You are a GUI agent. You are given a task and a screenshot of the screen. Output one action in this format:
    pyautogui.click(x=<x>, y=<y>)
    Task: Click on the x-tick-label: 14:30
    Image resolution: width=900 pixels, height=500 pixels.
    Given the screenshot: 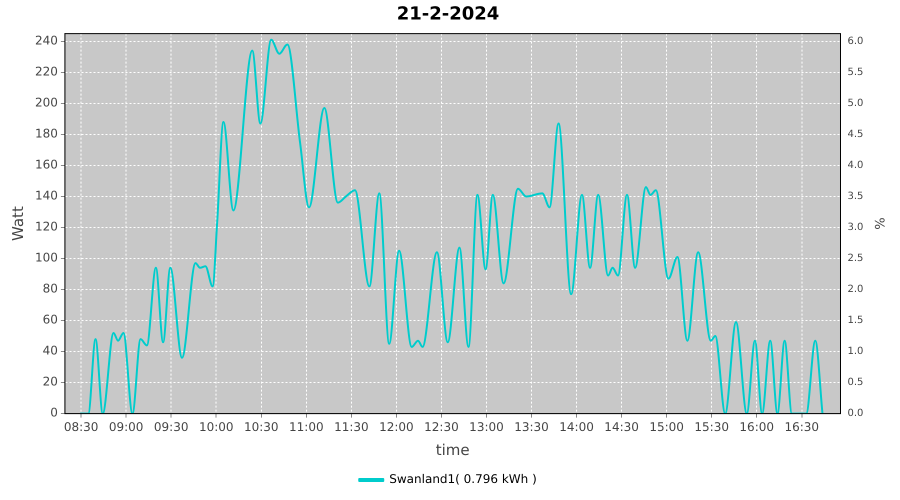 What is the action you would take?
    pyautogui.click(x=621, y=427)
    